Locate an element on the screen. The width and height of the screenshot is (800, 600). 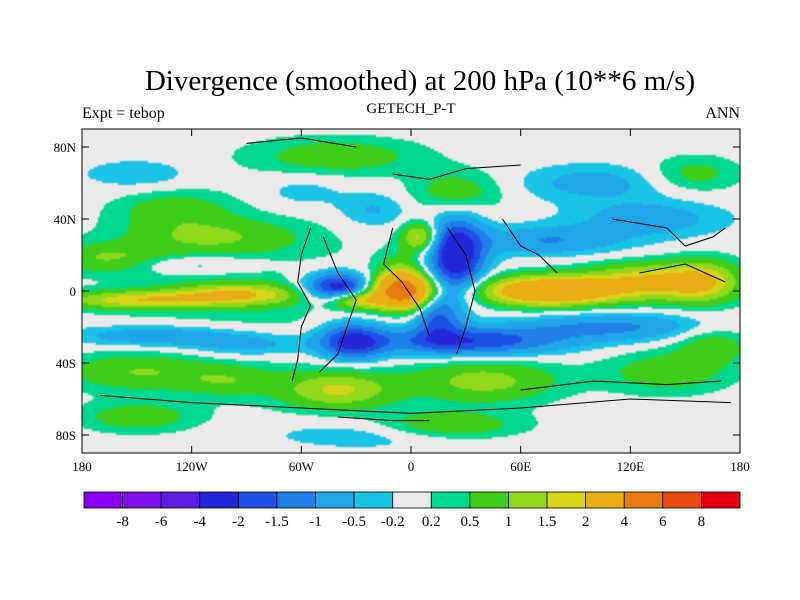
x-tick-label: 120W is located at coordinates (192, 466).